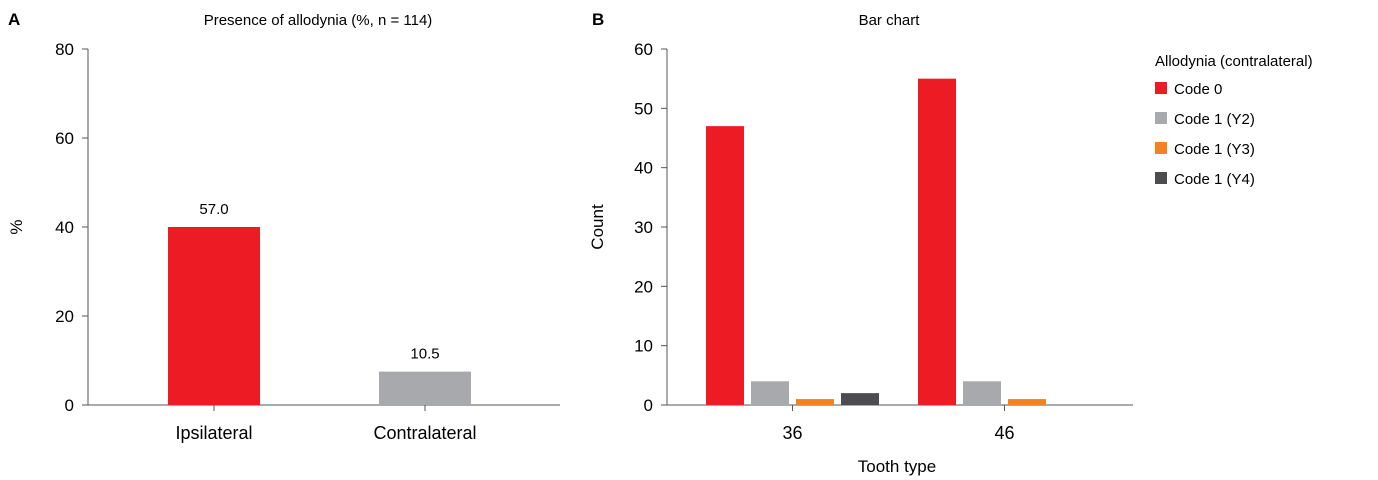 This screenshot has width=1378, height=480. I want to click on y-tick-label: 80, so click(64, 49).